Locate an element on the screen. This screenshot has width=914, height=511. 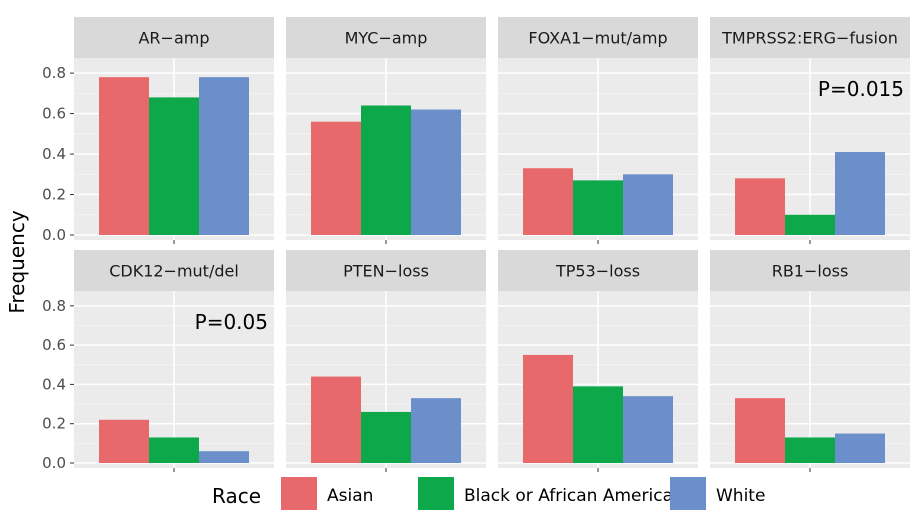
y-axis-title: Frequency is located at coordinates (17, 261).